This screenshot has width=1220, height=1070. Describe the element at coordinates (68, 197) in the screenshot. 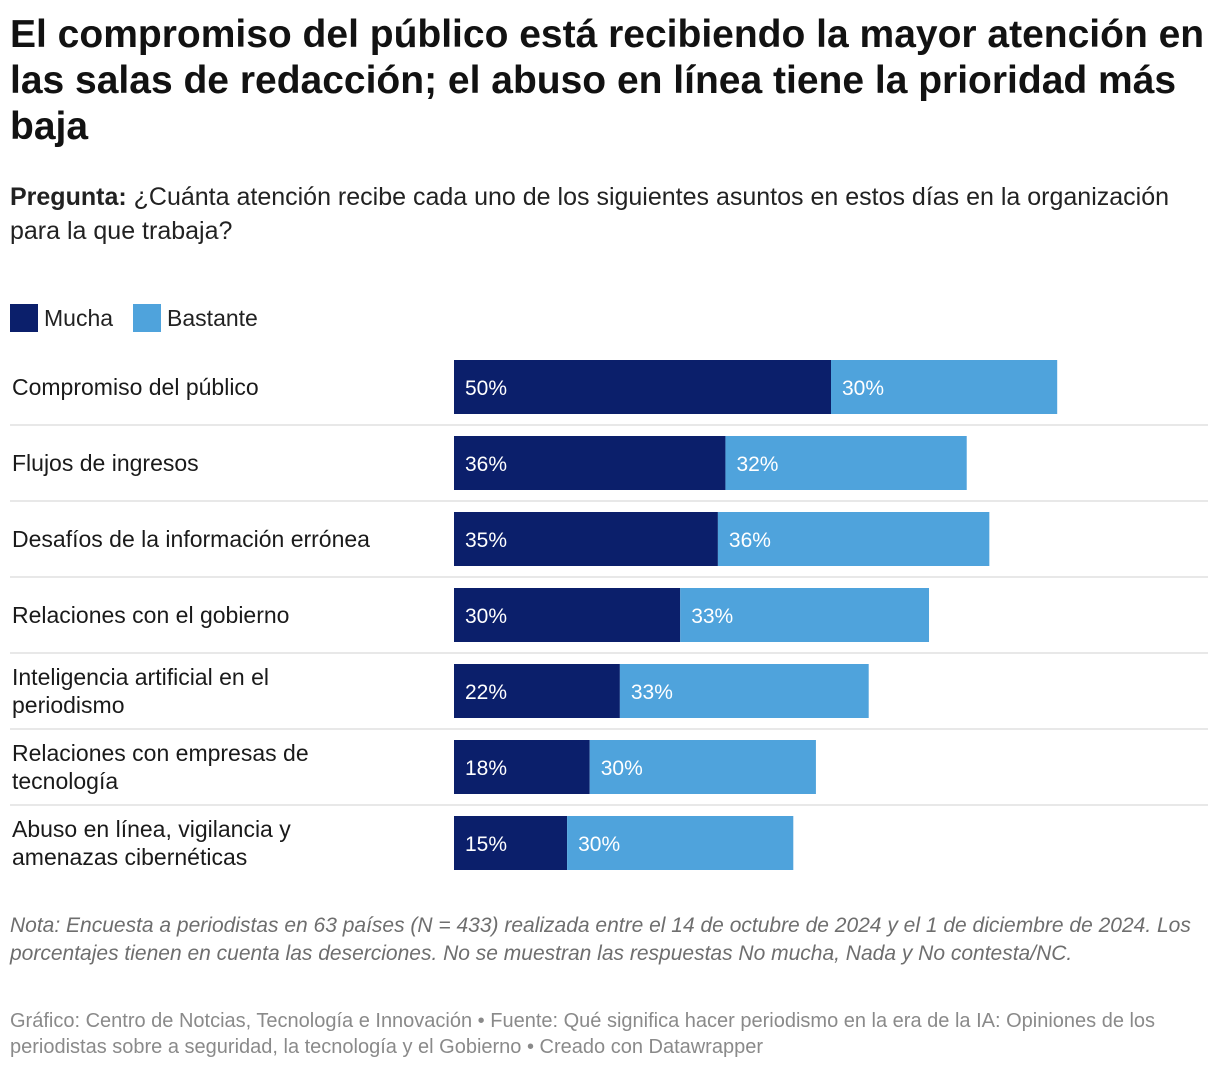

I see `subtitle-prefix: Pregunta:` at that location.